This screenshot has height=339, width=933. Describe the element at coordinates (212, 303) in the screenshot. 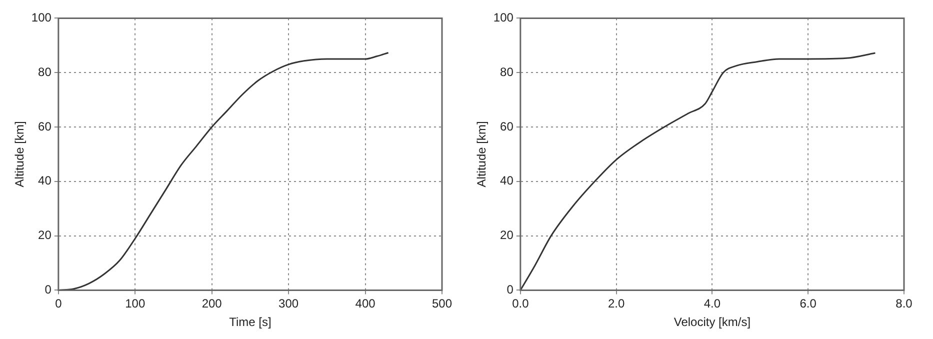

I see `x-tick-label: 200` at that location.